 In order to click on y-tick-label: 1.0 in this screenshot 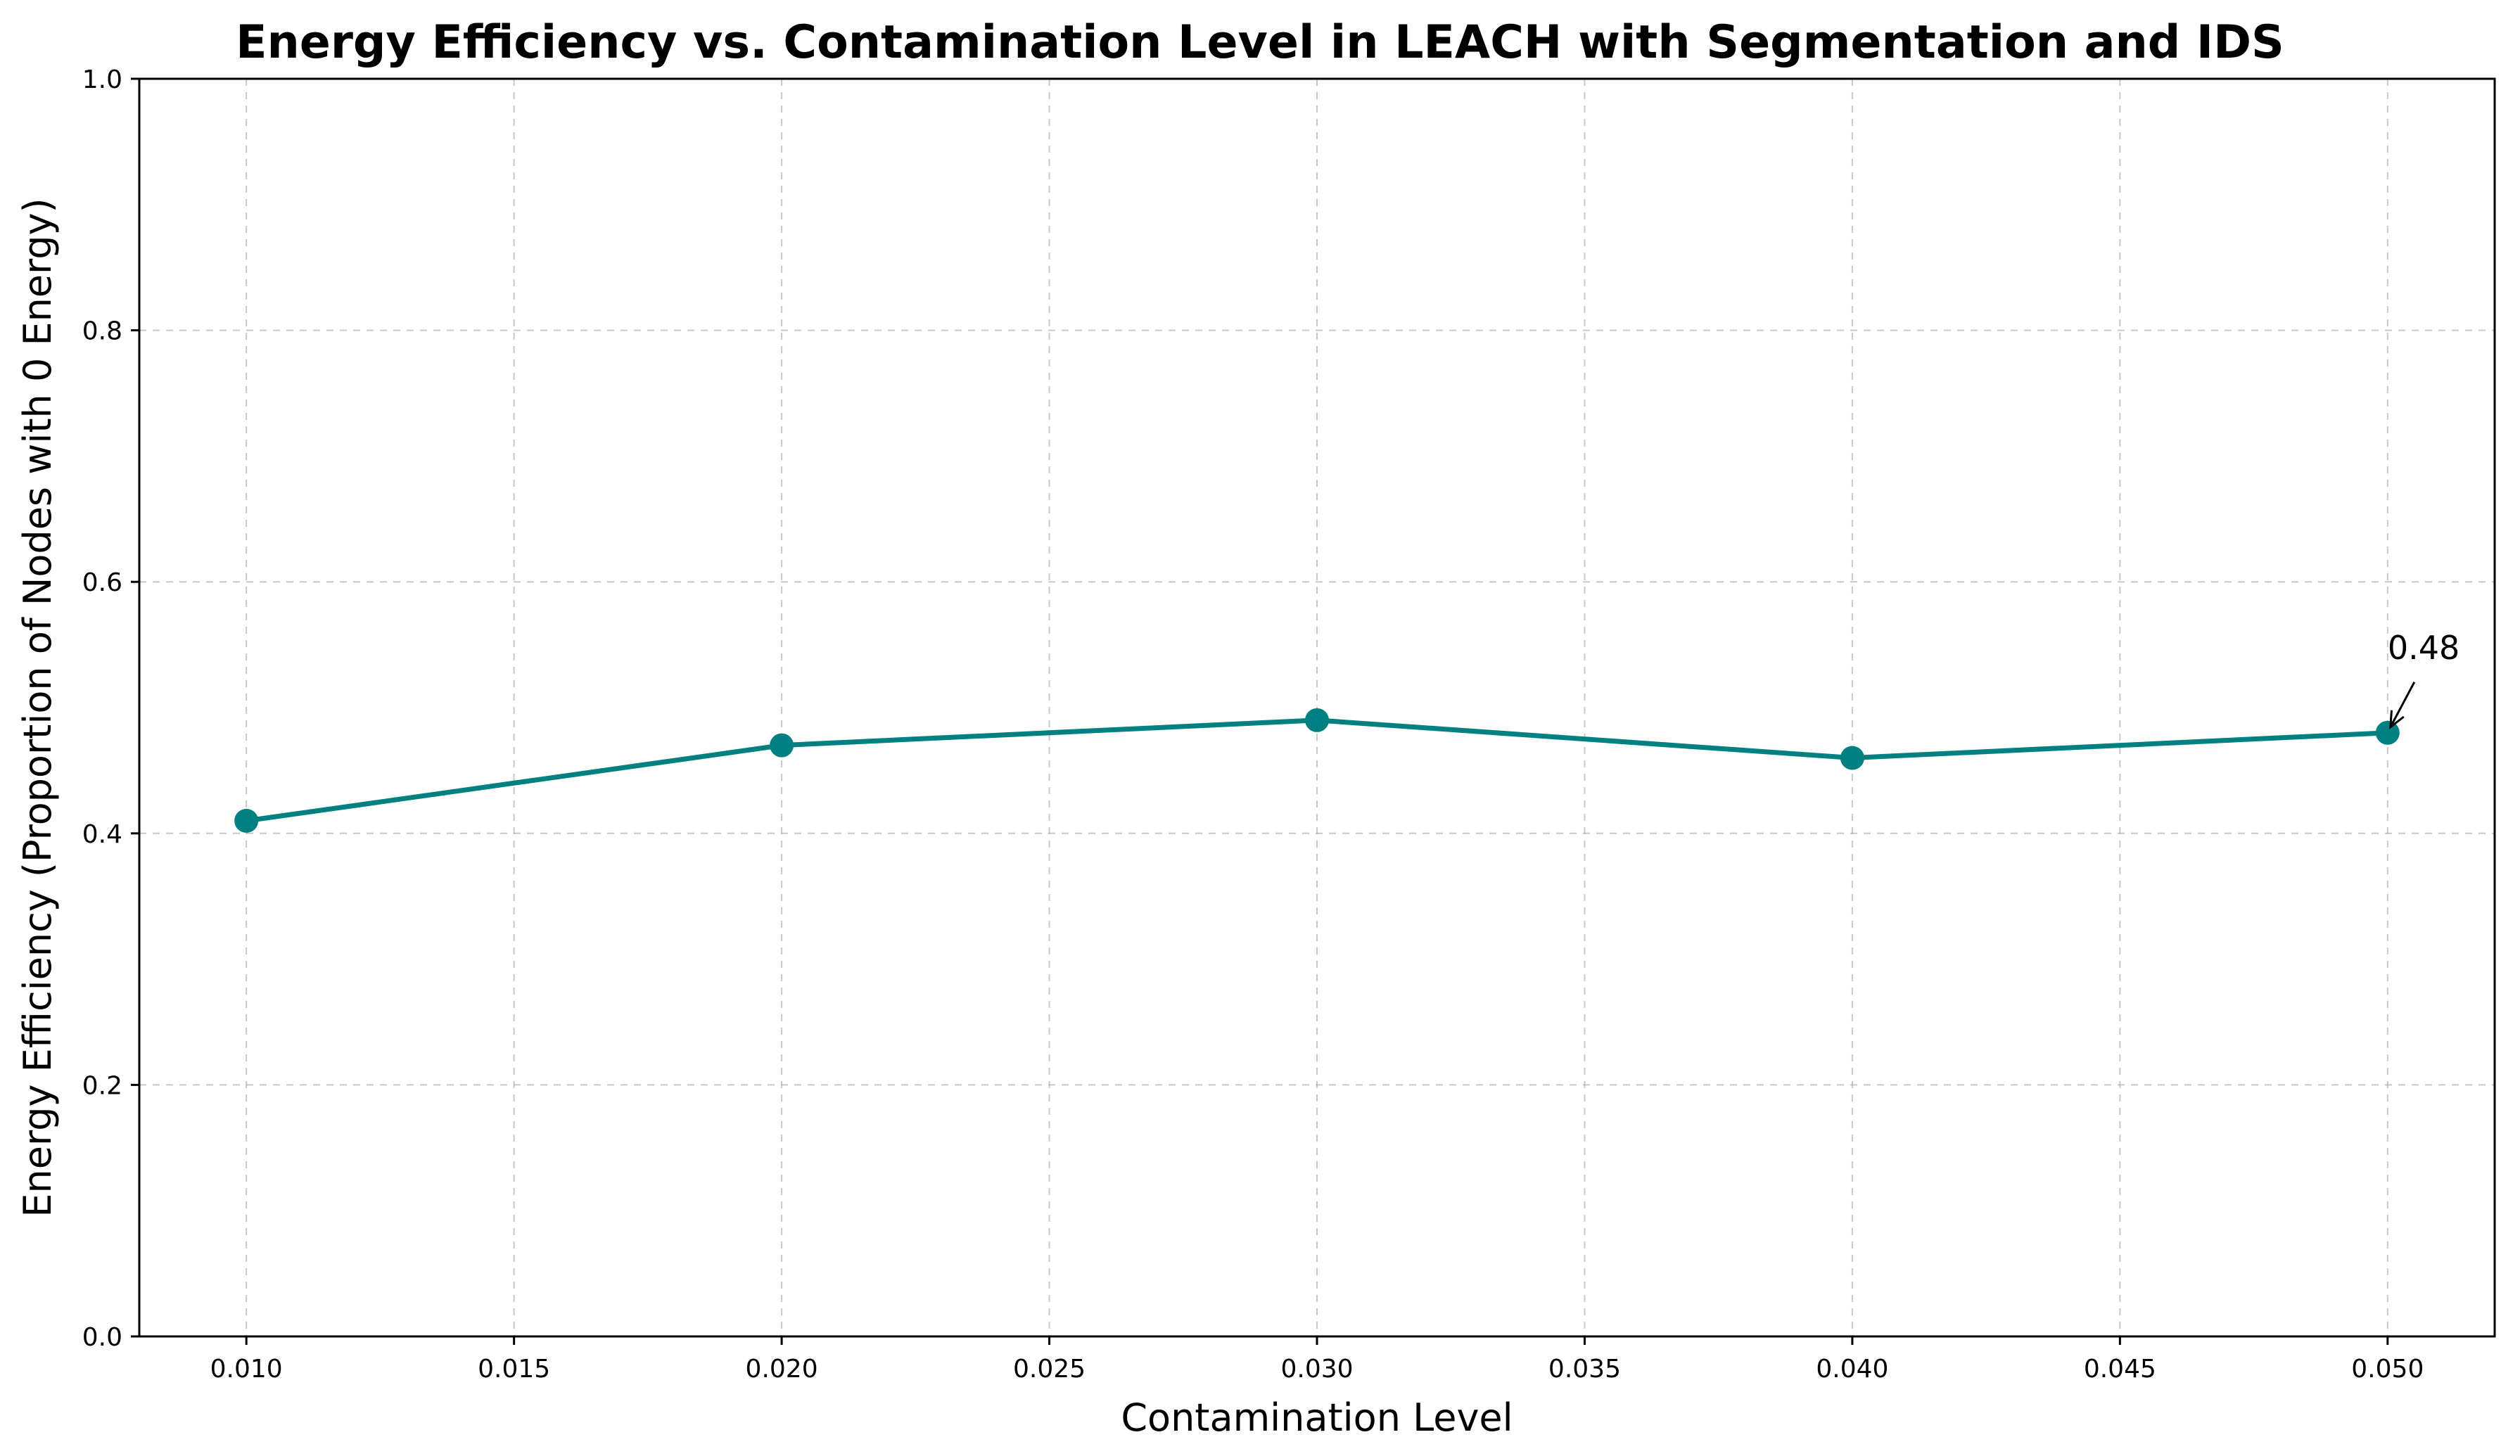, I will do `click(102, 79)`.